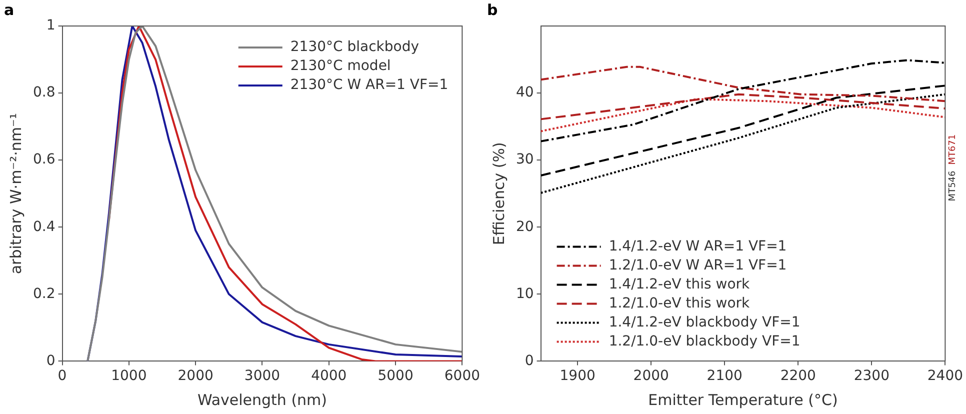  What do you see at coordinates (262, 376) in the screenshot?
I see `x-tick-label: 3000` at bounding box center [262, 376].